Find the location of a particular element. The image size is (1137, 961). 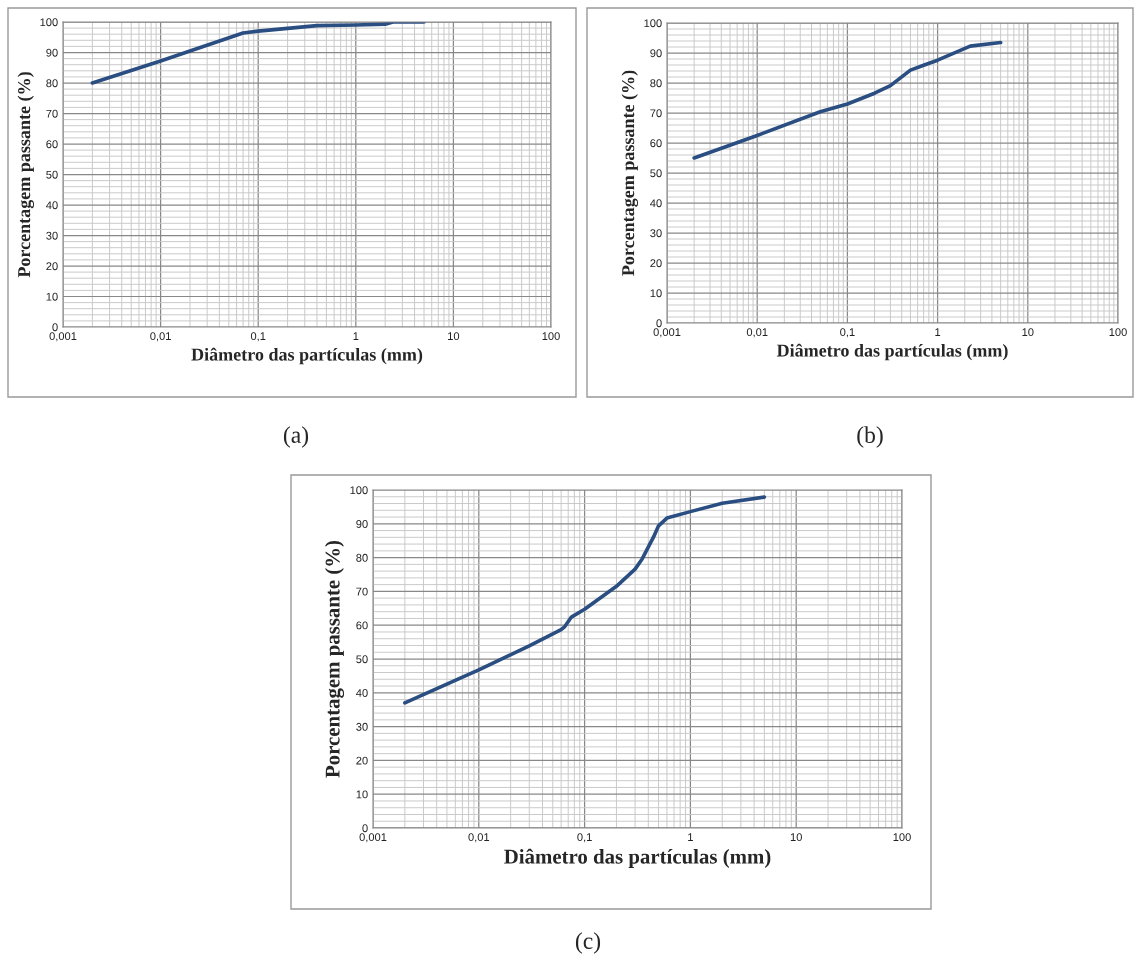

text: (c) is located at coordinates (588, 943).